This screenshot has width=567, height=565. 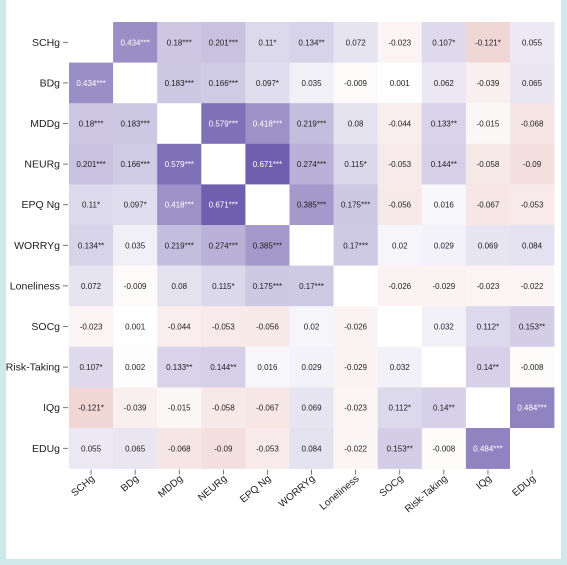 I want to click on heatmap-cell-worryg-socg, so click(x=400, y=245).